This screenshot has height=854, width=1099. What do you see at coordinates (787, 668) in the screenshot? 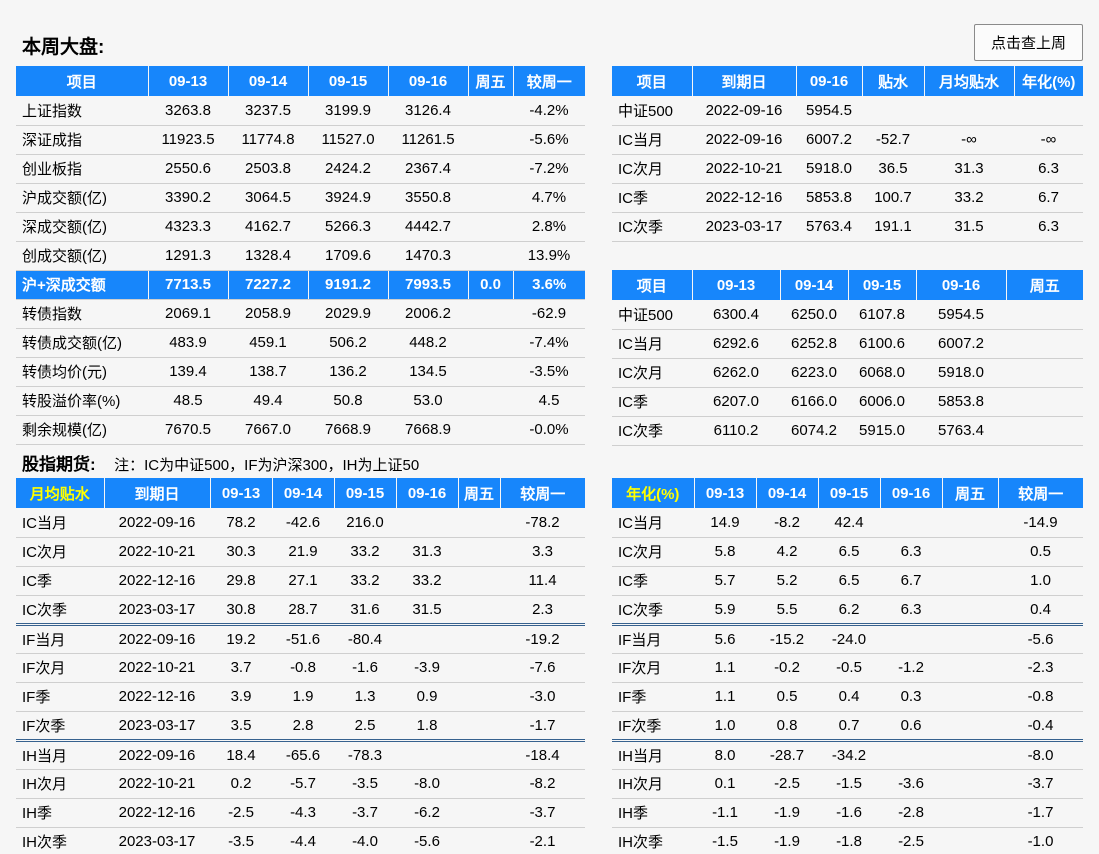
I see `cell-value: -0.2` at bounding box center [787, 668].